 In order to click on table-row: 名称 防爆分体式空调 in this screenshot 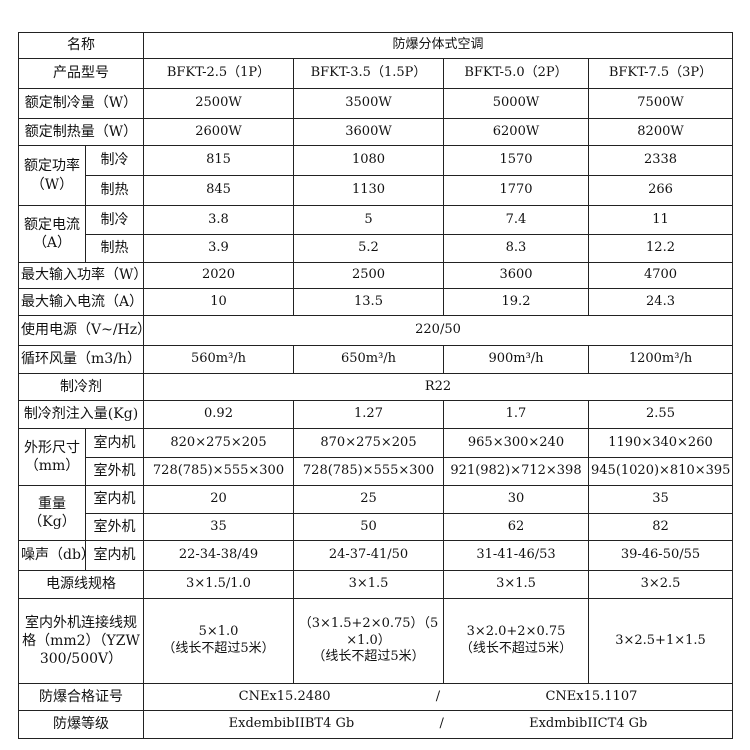, I will do `click(376, 45)`.